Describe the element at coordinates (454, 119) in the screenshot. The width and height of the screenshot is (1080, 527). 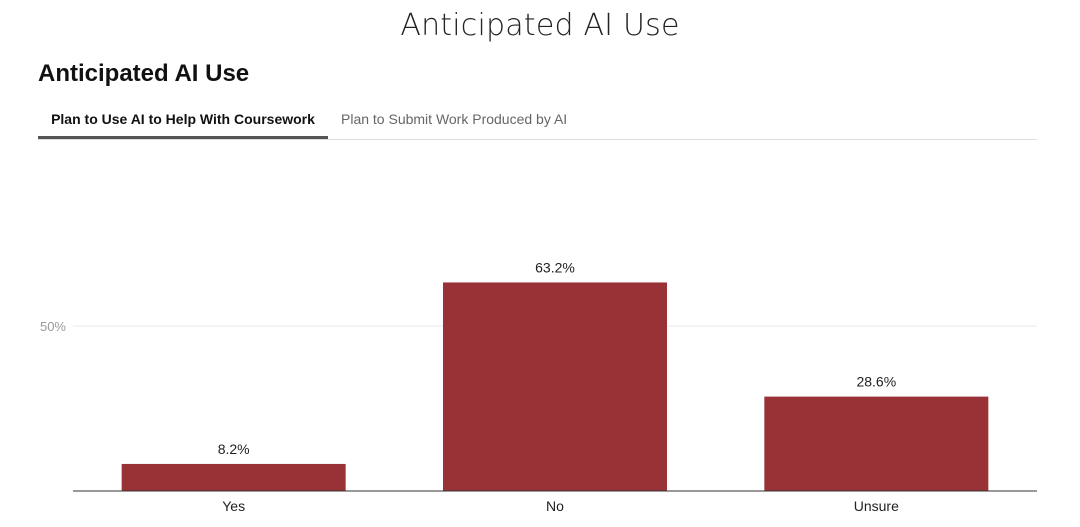
I see `tab-plan-to-submit-work: Plan to Submit Work Produced by AI` at that location.